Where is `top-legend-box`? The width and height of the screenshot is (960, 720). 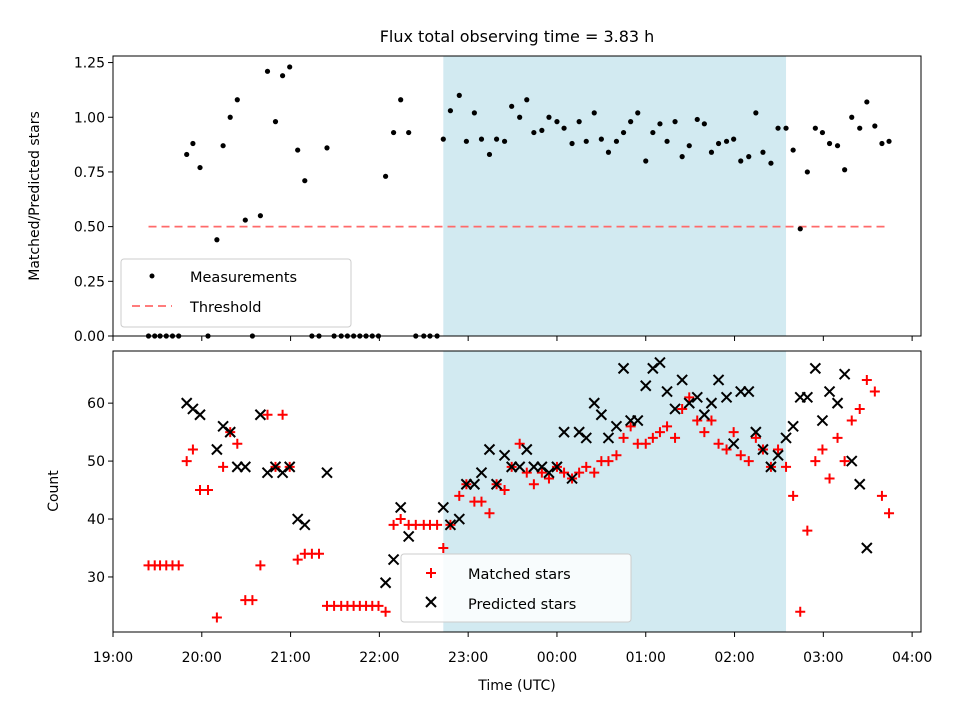 top-legend-box is located at coordinates (236, 293).